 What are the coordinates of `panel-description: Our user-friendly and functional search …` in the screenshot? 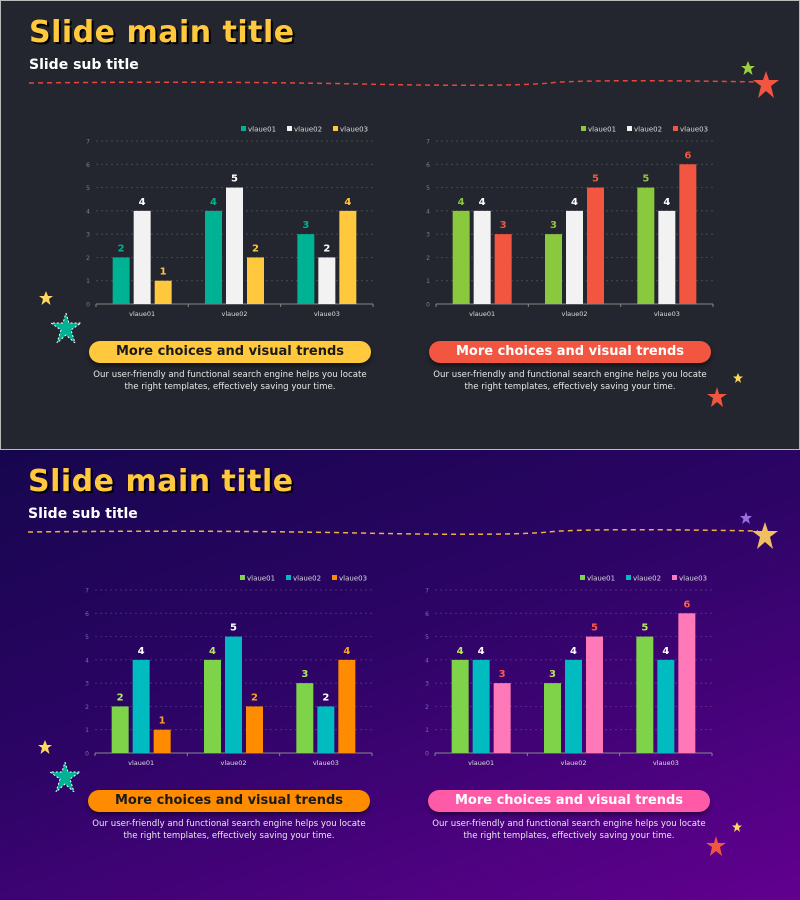 It's located at (229, 830).